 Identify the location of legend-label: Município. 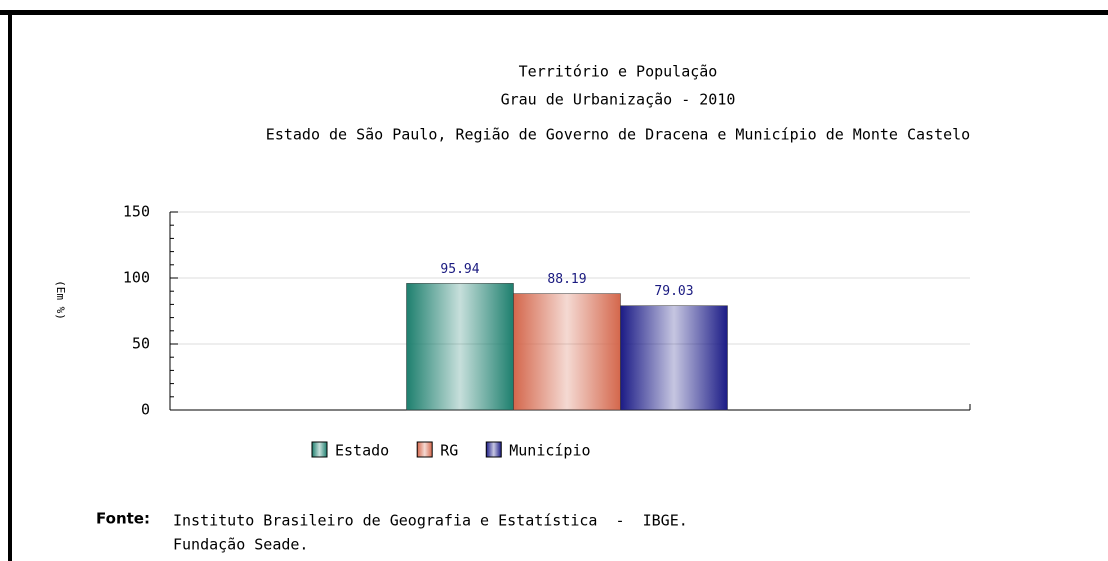
(549, 451).